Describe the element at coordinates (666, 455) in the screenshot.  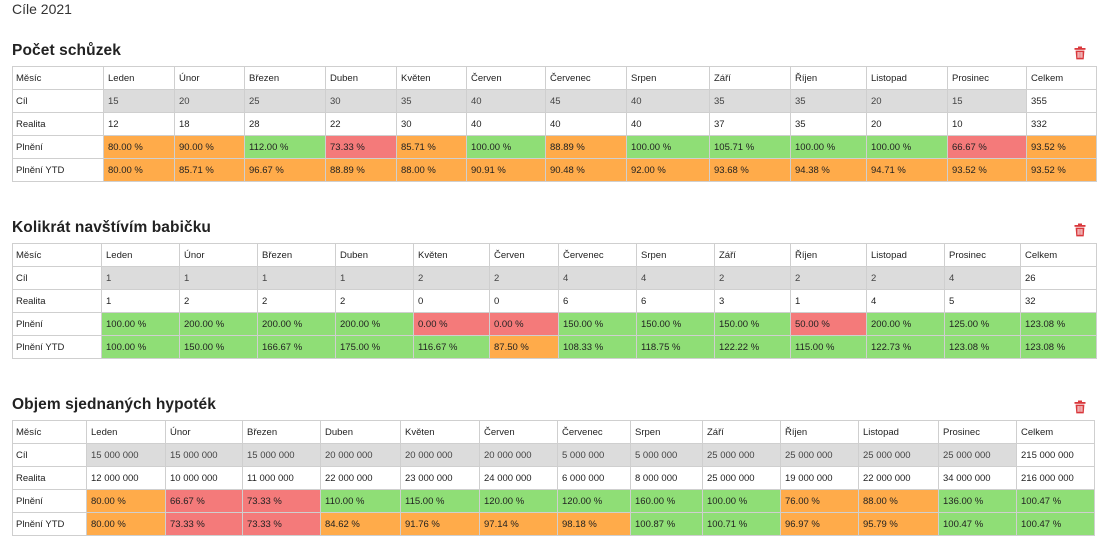
I see `value-cell: 5 000 000` at that location.